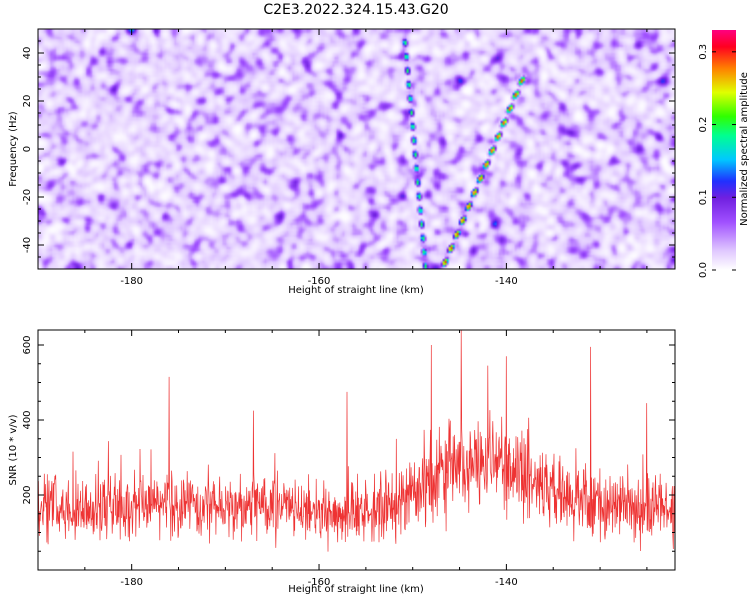  What do you see at coordinates (703, 52) in the screenshot?
I see `colorbar-tick-label: 0.3` at bounding box center [703, 52].